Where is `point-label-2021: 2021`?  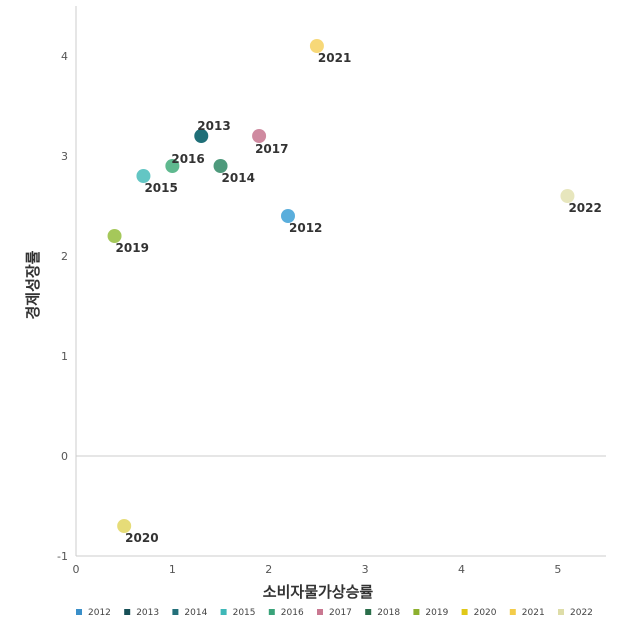
point-label-2021: 2021 is located at coordinates (334, 58).